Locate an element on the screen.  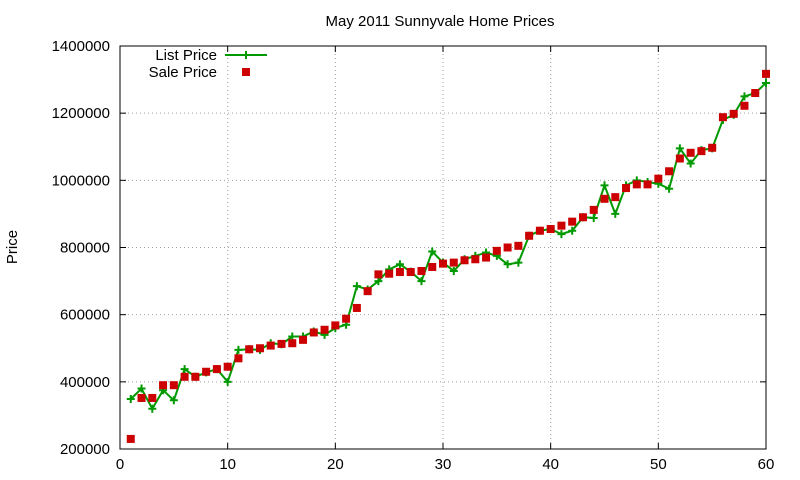
legend-label-list-price: List Price is located at coordinates (186, 55).